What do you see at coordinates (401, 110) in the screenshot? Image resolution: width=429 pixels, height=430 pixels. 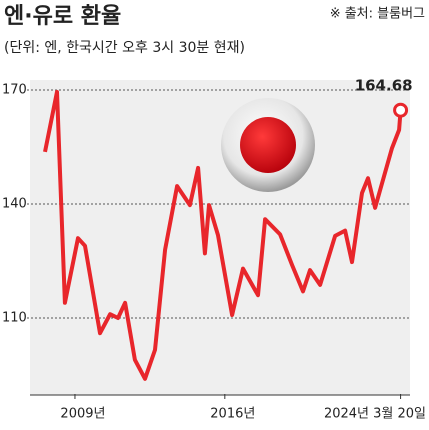 I see `end-marker` at bounding box center [401, 110].